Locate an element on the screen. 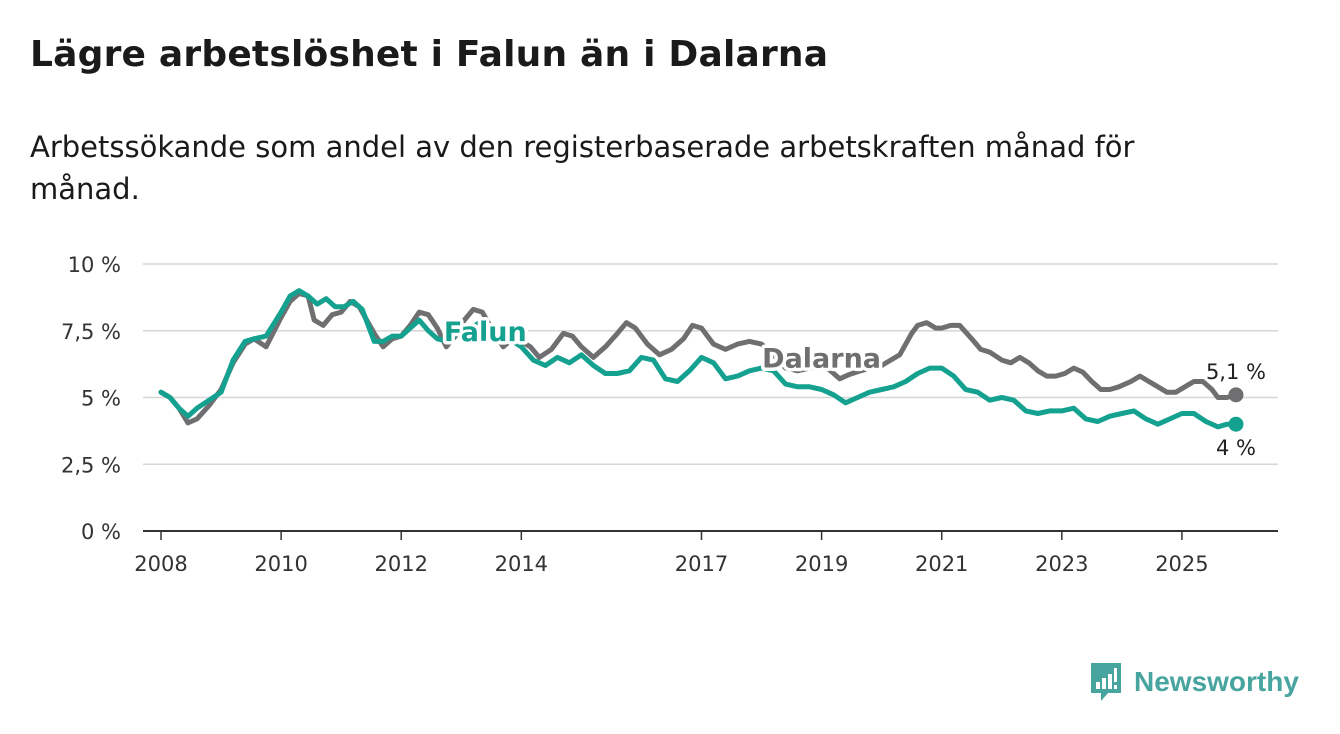  brand-name: Newsworthy is located at coordinates (1216, 681).